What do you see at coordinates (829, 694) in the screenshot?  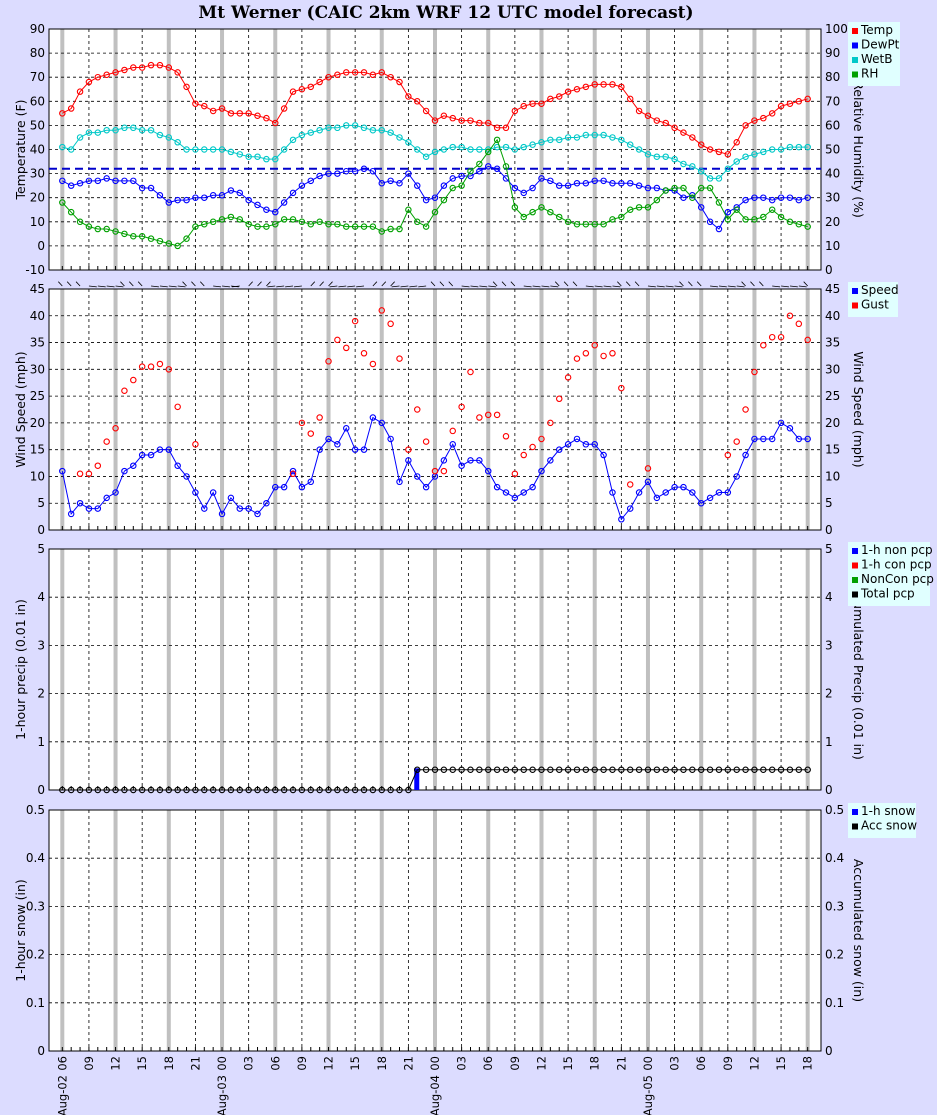 I see `y2-tick-label: 2` at bounding box center [829, 694].